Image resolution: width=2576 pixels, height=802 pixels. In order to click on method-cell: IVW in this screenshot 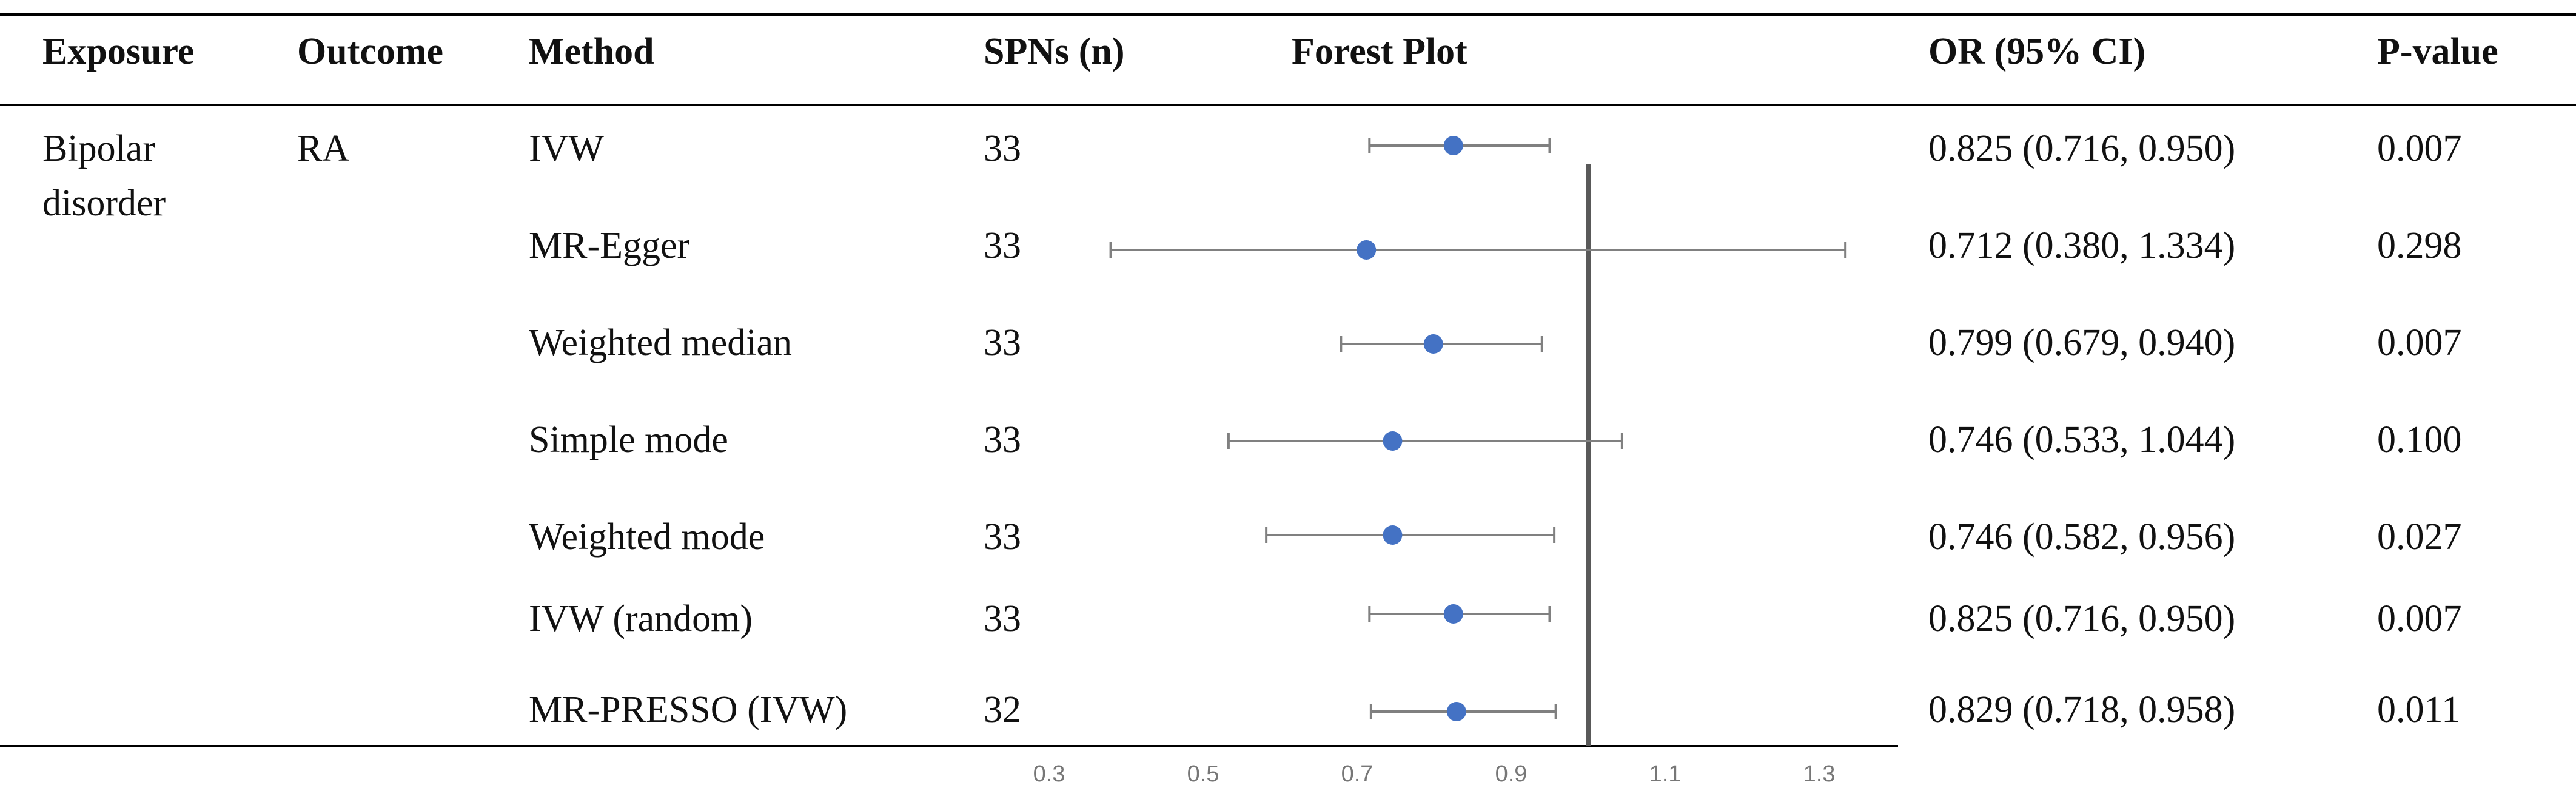, I will do `click(566, 148)`.